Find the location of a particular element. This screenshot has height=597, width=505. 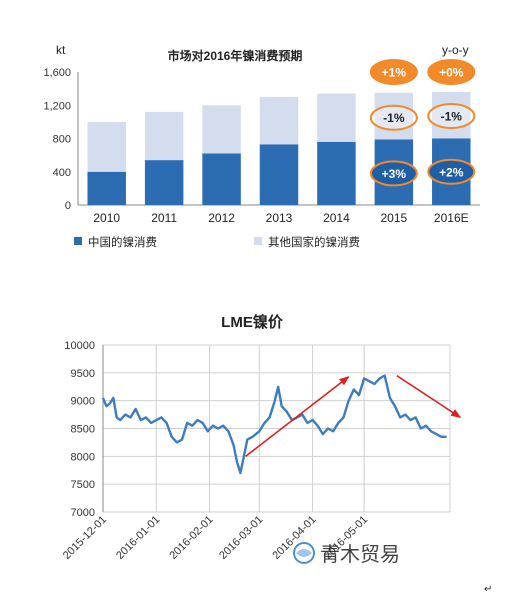

line-y-tick-label: 9000 is located at coordinates (83, 402).